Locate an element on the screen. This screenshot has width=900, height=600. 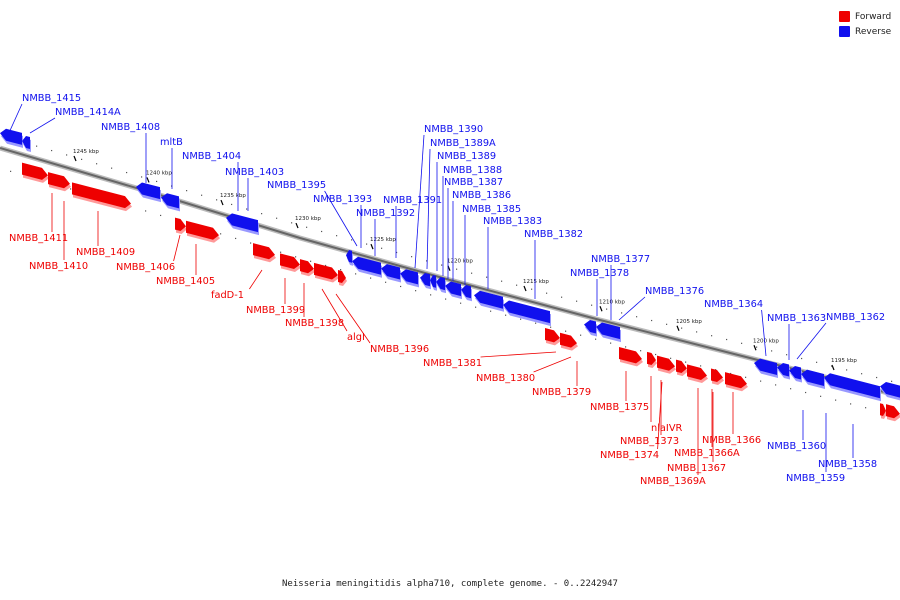
scale-tick-label: 1240 kbp is located at coordinates (159, 173).